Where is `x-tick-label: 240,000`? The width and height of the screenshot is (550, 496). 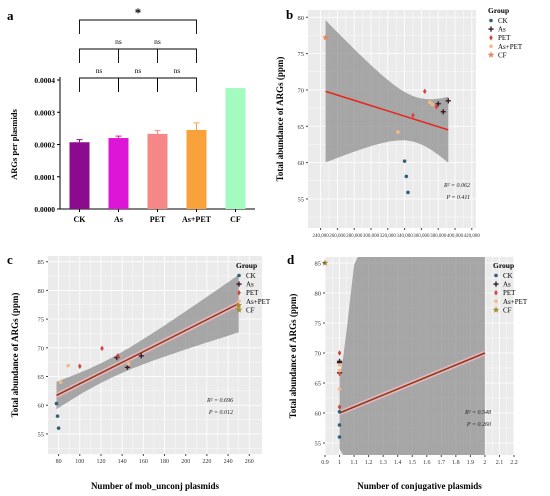 x-tick-label: 240,000 is located at coordinates (320, 236).